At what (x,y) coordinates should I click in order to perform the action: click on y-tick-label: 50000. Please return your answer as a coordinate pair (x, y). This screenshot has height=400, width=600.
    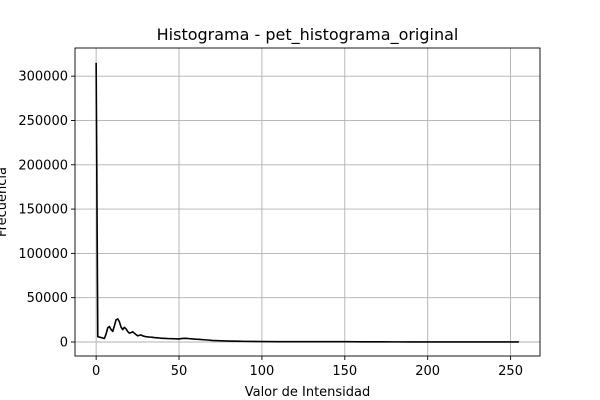
    Looking at the image, I should click on (47, 298).